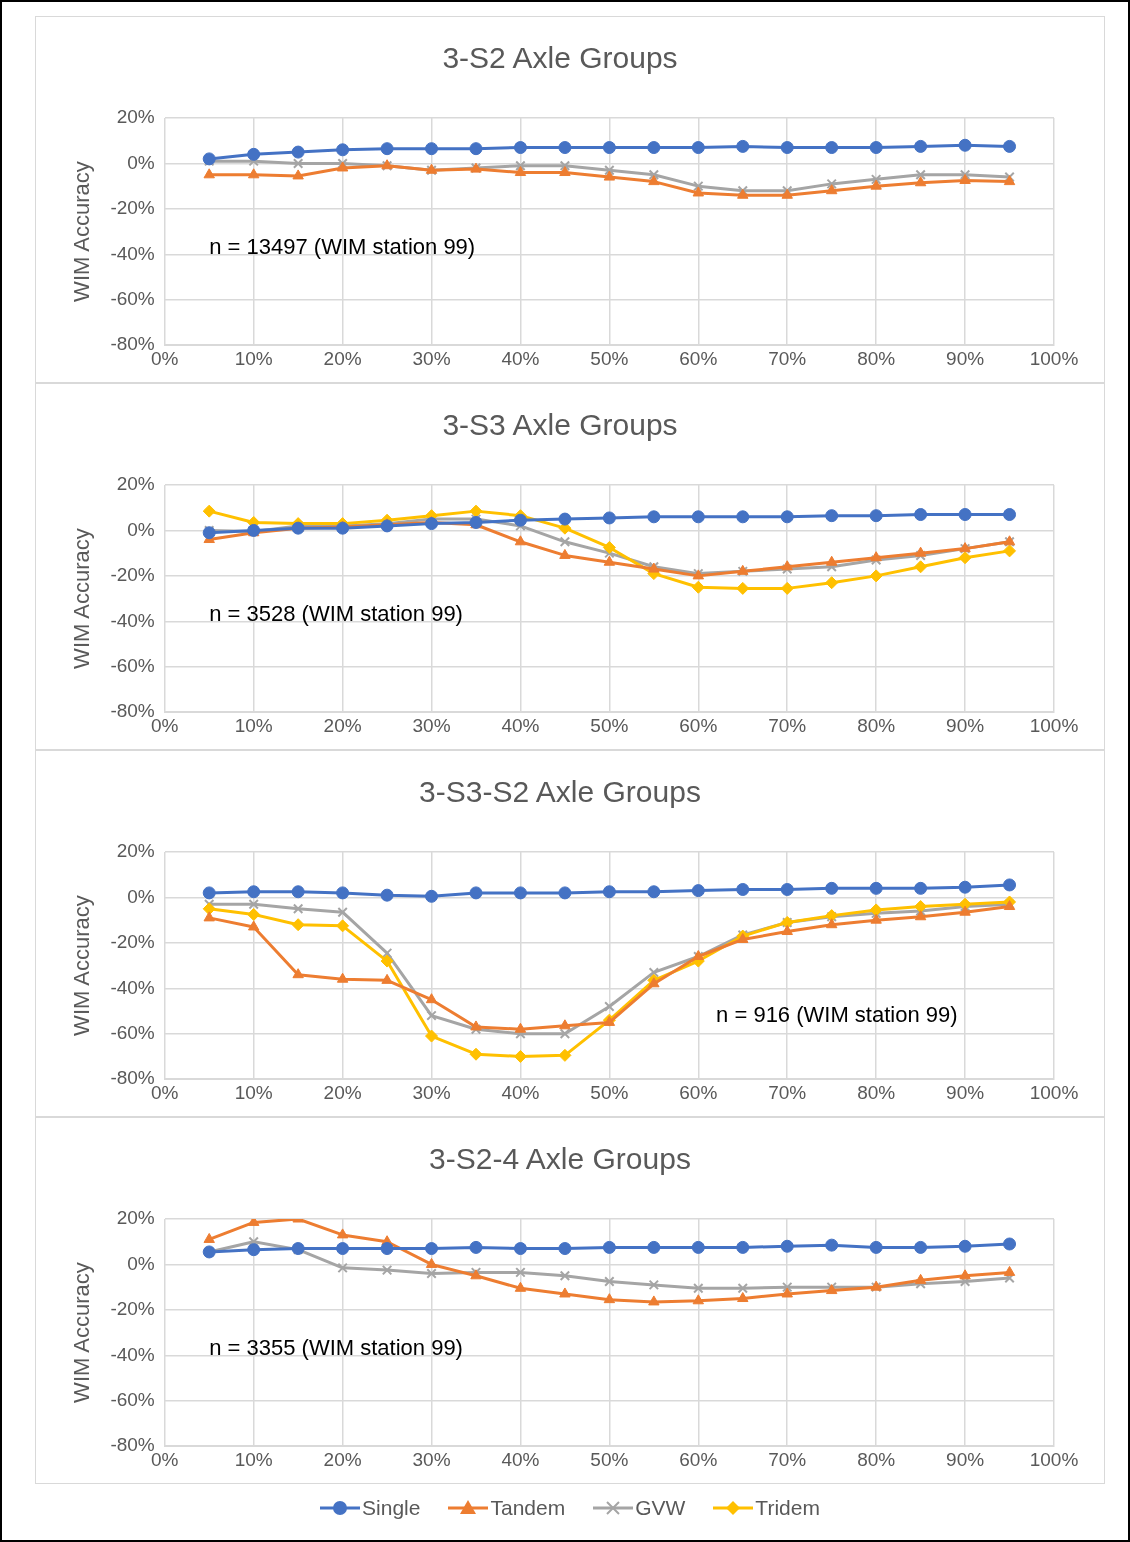  I want to click on annotation: n = 13497 (WIM station 99), so click(342, 246).